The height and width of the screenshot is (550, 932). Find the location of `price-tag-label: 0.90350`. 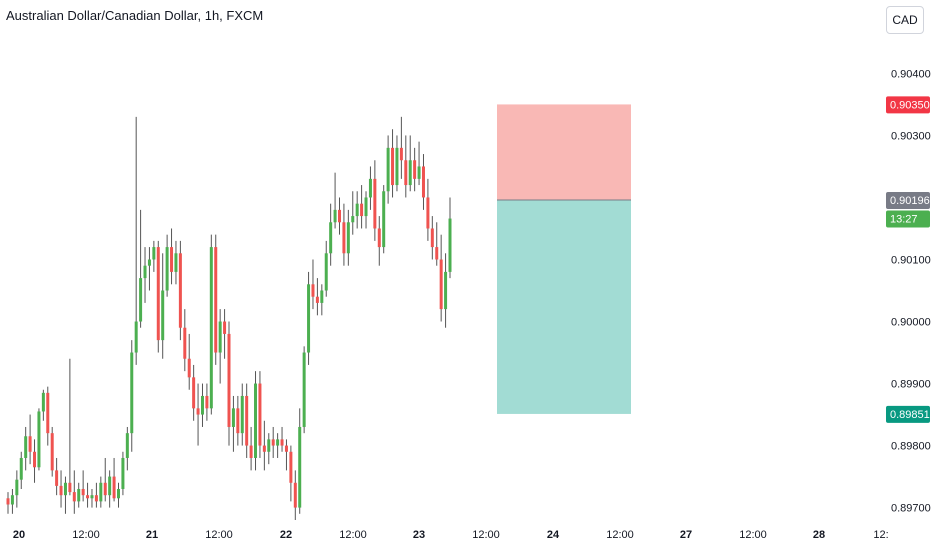

price-tag-label: 0.90350 is located at coordinates (910, 105).